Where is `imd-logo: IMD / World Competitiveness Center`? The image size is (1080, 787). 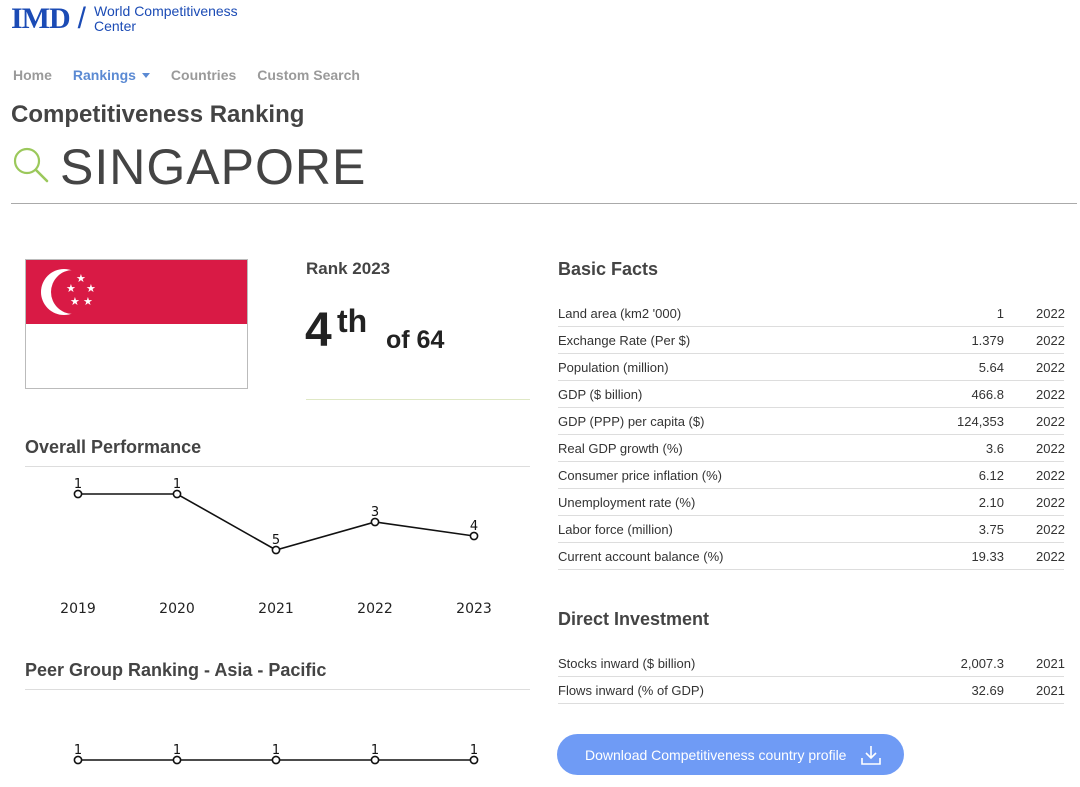 imd-logo: IMD / World Competitiveness Center is located at coordinates (124, 19).